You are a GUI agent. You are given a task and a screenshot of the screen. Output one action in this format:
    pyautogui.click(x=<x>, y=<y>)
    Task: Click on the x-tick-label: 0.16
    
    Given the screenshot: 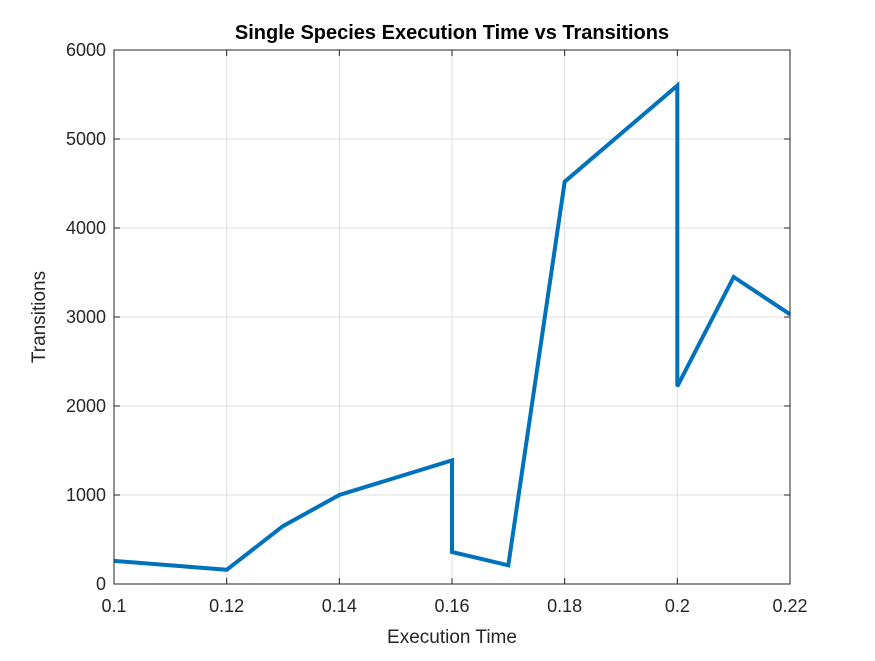 What is the action you would take?
    pyautogui.click(x=451, y=606)
    